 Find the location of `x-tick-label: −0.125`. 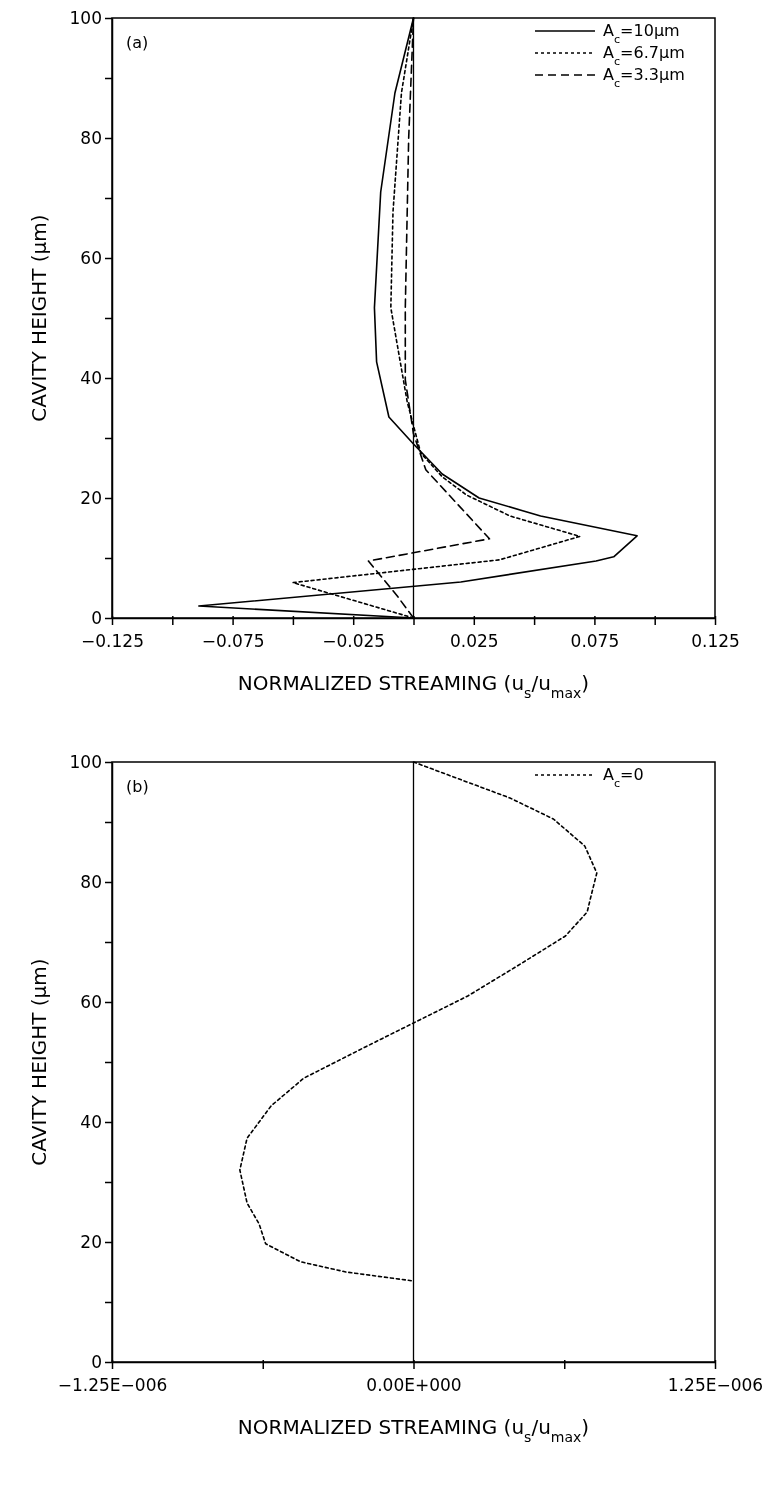

x-tick-label: −0.125 is located at coordinates (112, 640).